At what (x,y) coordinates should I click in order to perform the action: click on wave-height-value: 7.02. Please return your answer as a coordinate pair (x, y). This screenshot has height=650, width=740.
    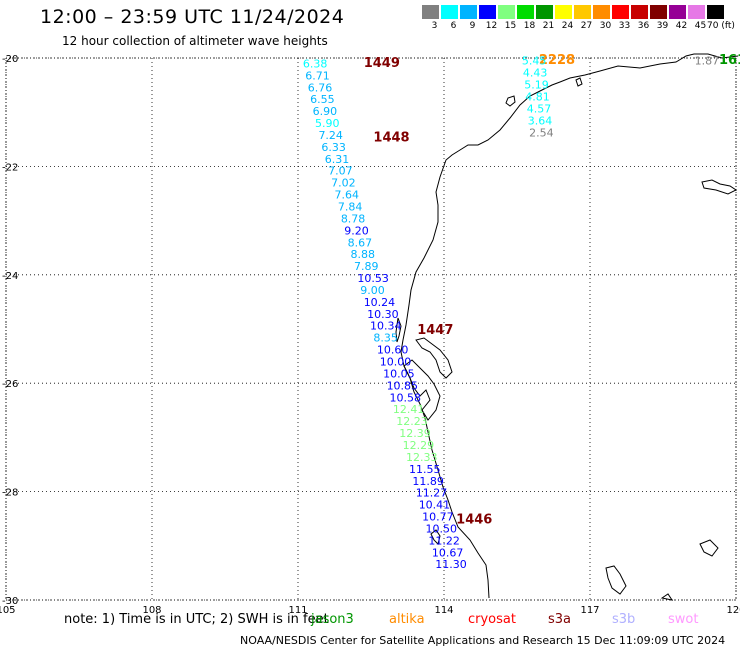
    Looking at the image, I should click on (343, 183).